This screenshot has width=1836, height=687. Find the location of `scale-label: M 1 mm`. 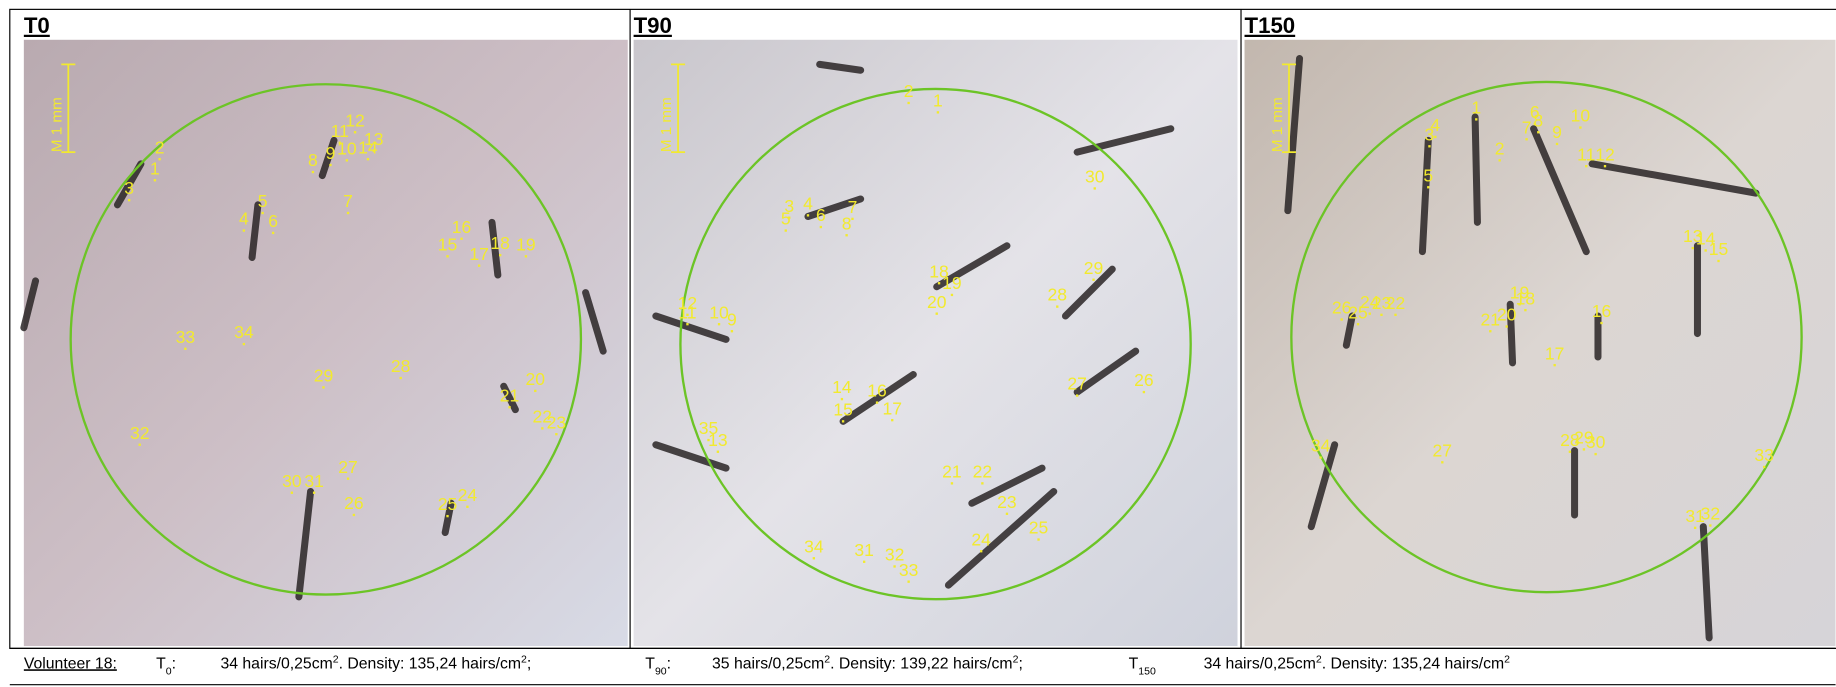

scale-label: M 1 mm is located at coordinates (666, 124).